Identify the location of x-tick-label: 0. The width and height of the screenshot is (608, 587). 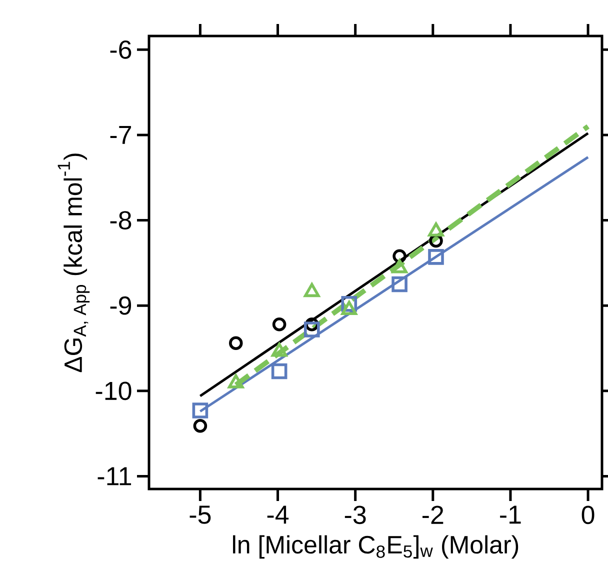
(588, 515).